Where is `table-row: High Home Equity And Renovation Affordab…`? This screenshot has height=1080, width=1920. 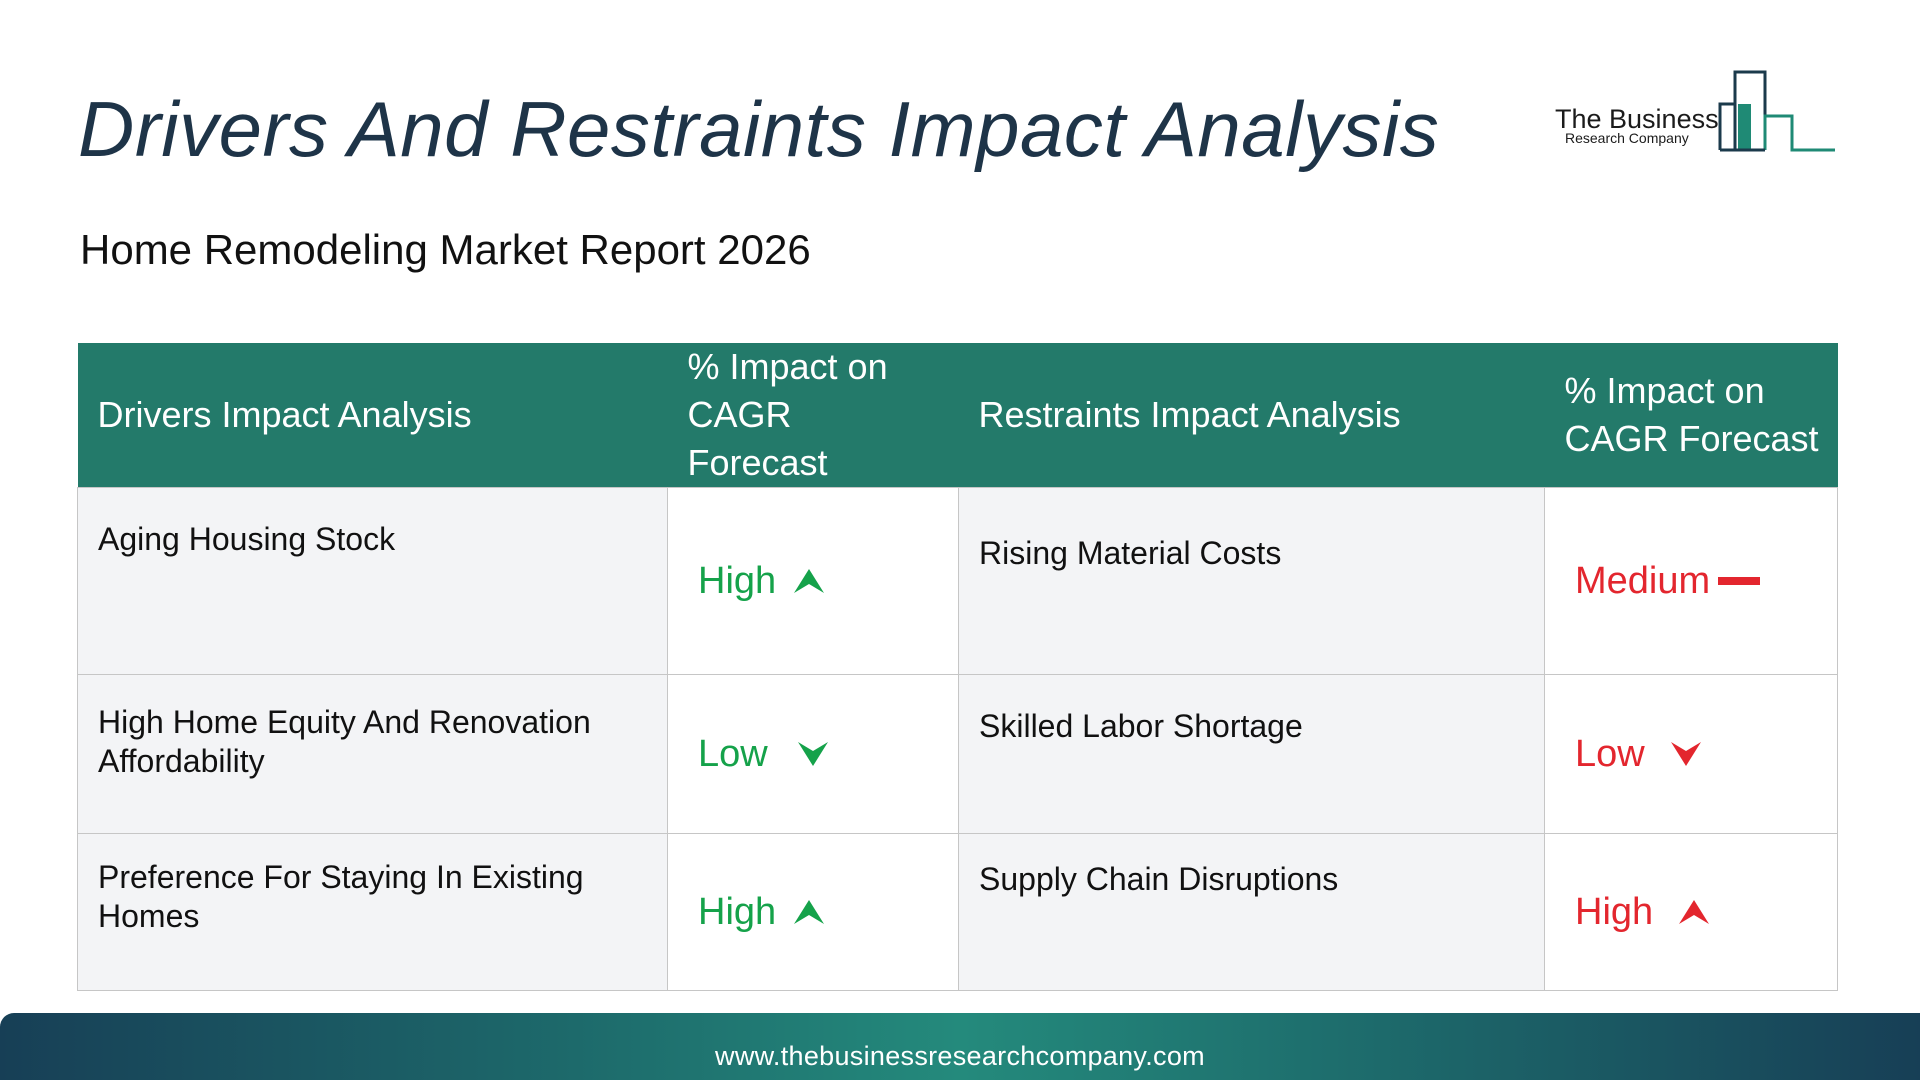
table-row: High Home Equity And Renovation Affordab… is located at coordinates (957, 754).